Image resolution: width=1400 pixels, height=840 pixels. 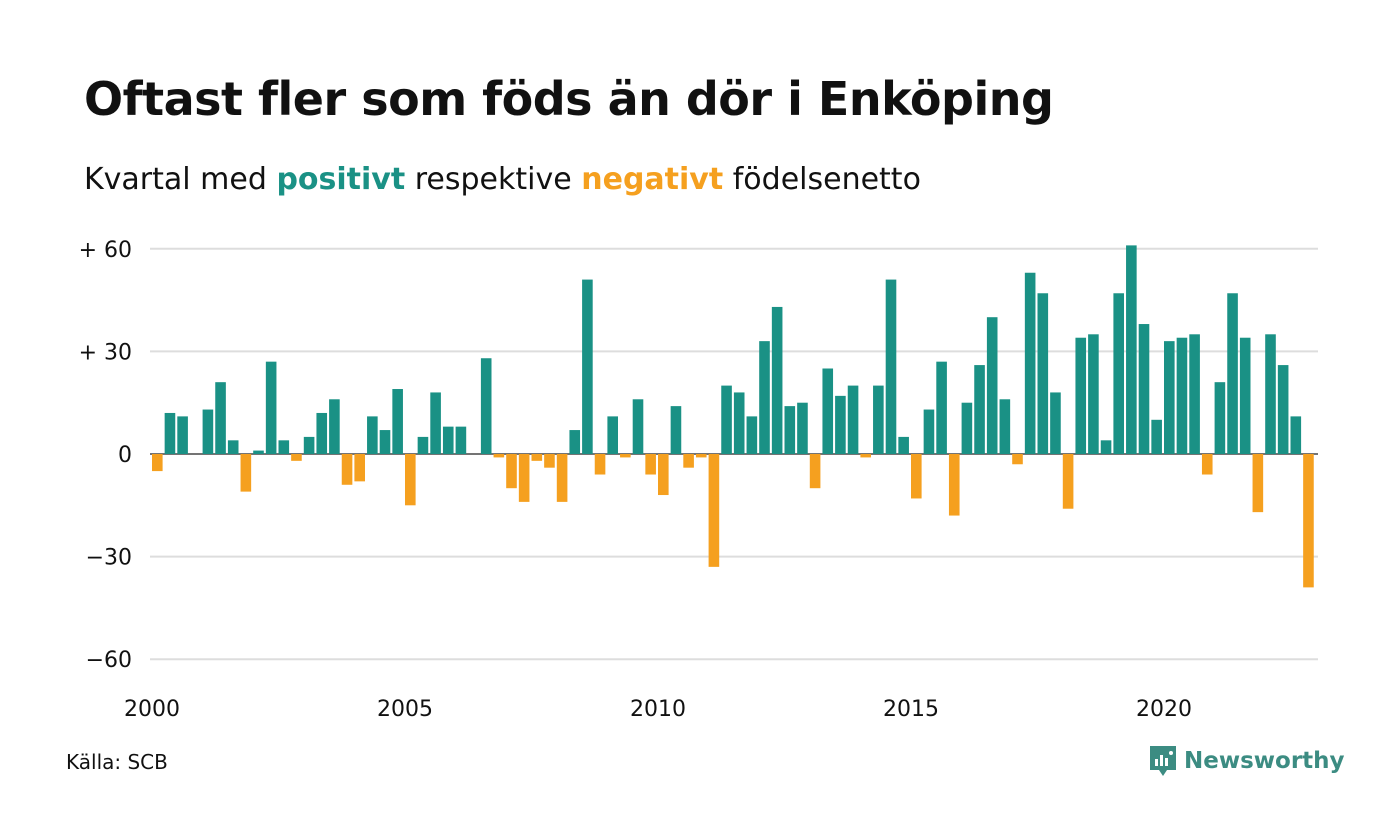 I want to click on x-tick-label: 2020, so click(x=1164, y=709).